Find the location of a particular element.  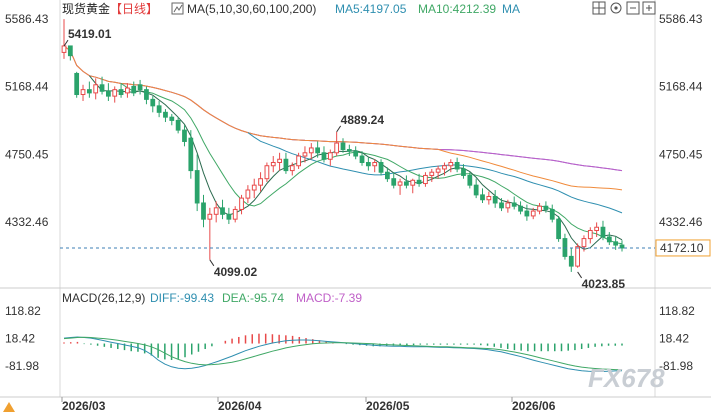

macd-tick-left: 18.42 is located at coordinates (20, 339).